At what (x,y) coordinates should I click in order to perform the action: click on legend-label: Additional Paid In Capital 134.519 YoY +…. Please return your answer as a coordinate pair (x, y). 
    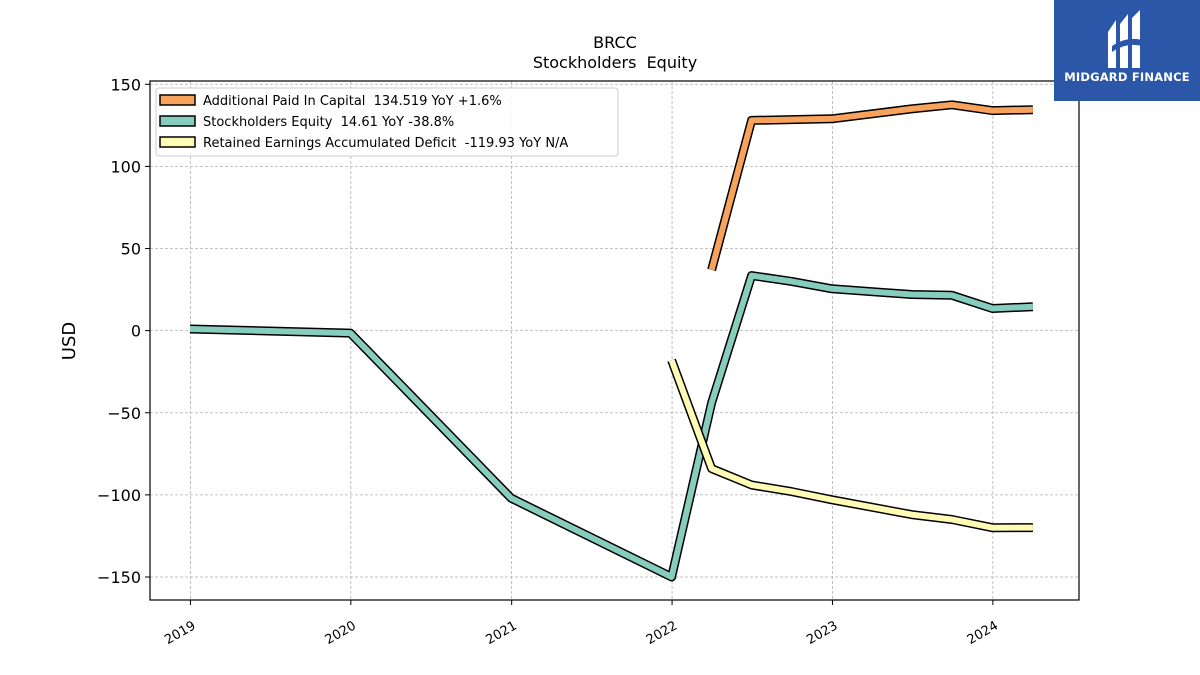
    Looking at the image, I should click on (352, 101).